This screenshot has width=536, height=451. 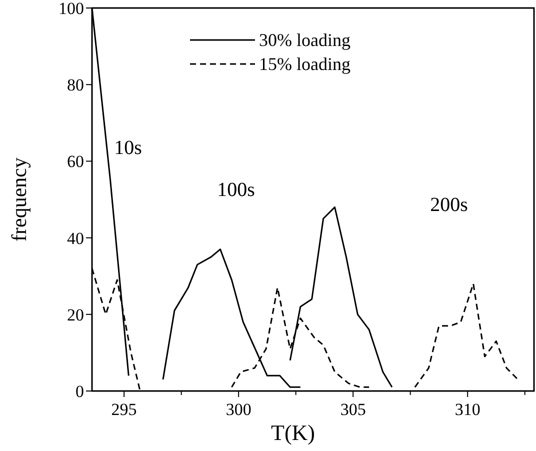 What do you see at coordinates (353, 409) in the screenshot?
I see `x-tick-label: 305` at bounding box center [353, 409].